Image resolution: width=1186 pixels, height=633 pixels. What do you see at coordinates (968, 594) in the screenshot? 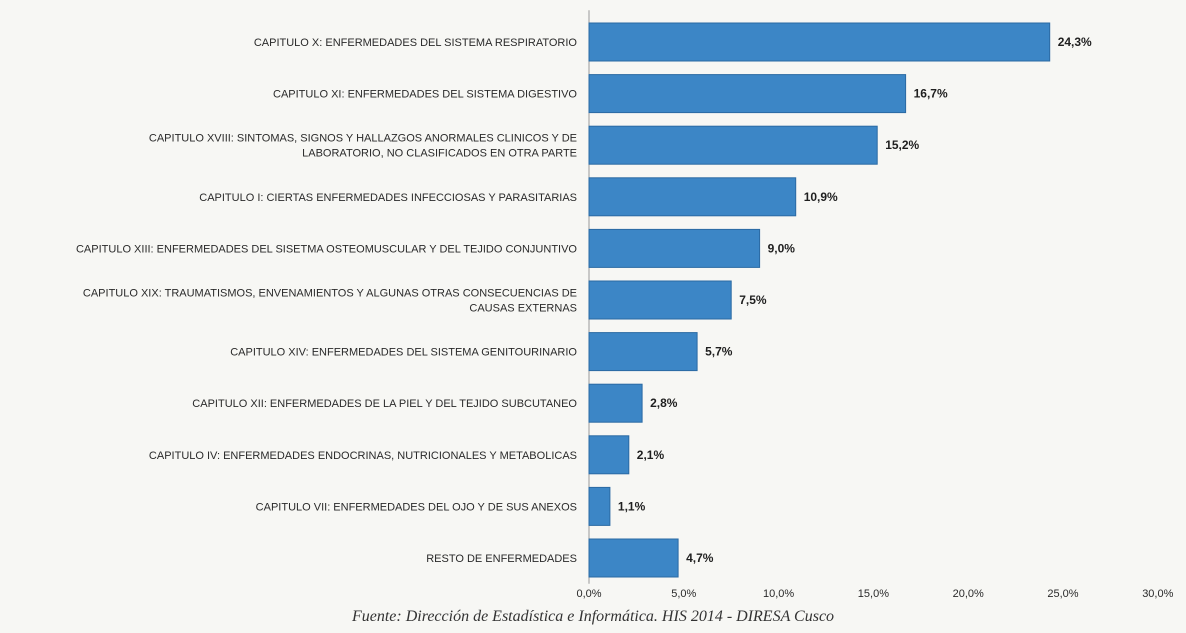
I see `x-tick-label: 20,0%` at bounding box center [968, 594].